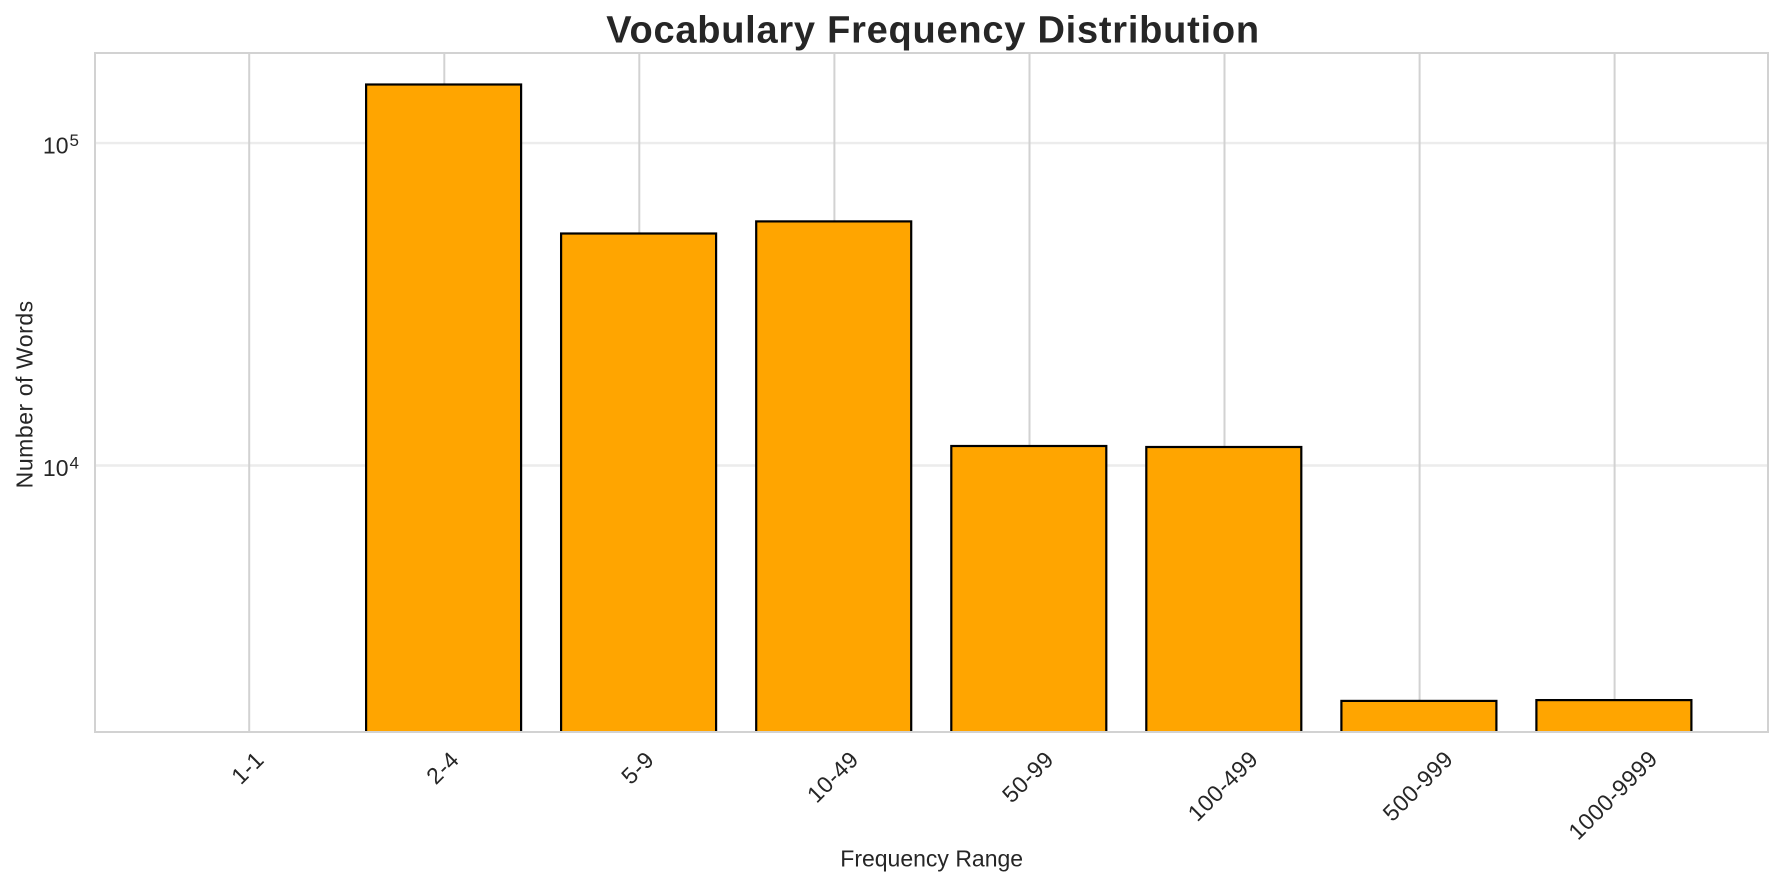  I want to click on svg-text: Frequency Range, so click(931, 859).